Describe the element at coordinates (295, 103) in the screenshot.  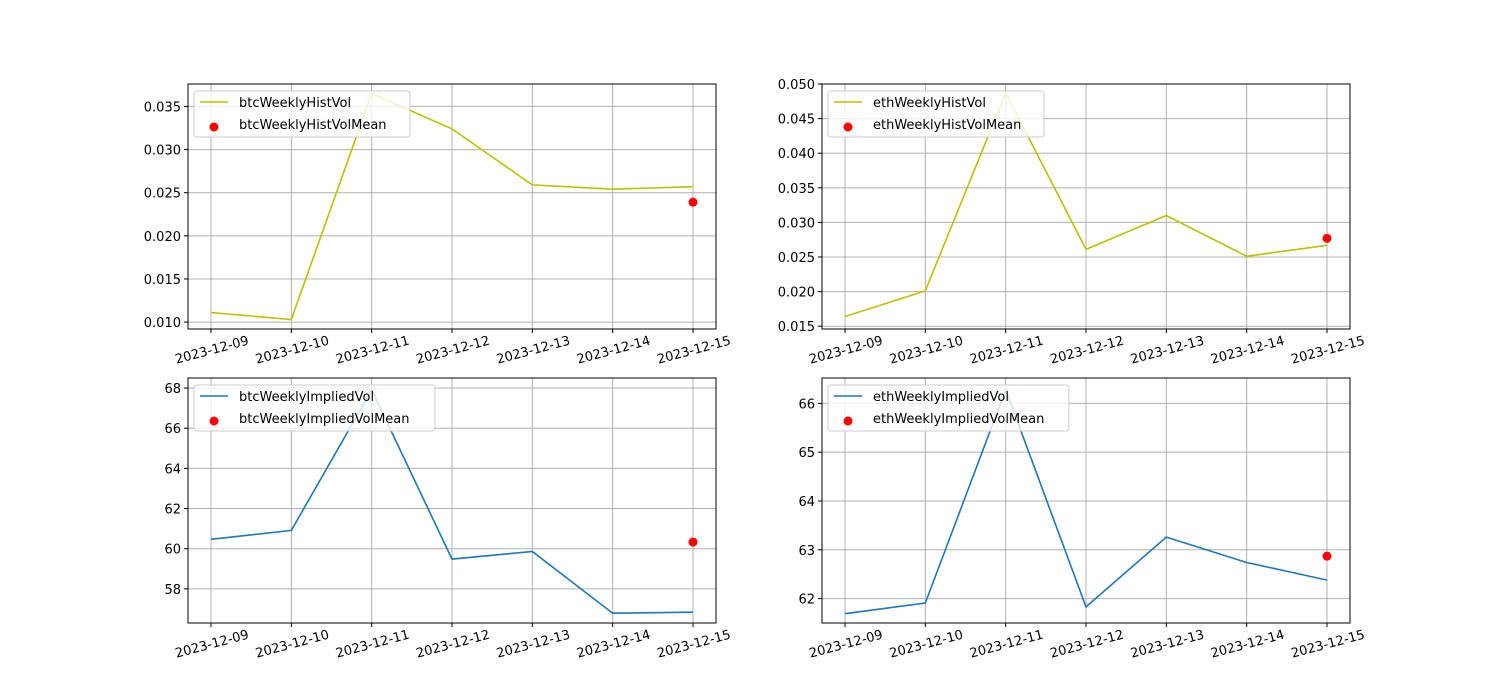
I see `legend-label: btcWeeklyHistVol` at that location.